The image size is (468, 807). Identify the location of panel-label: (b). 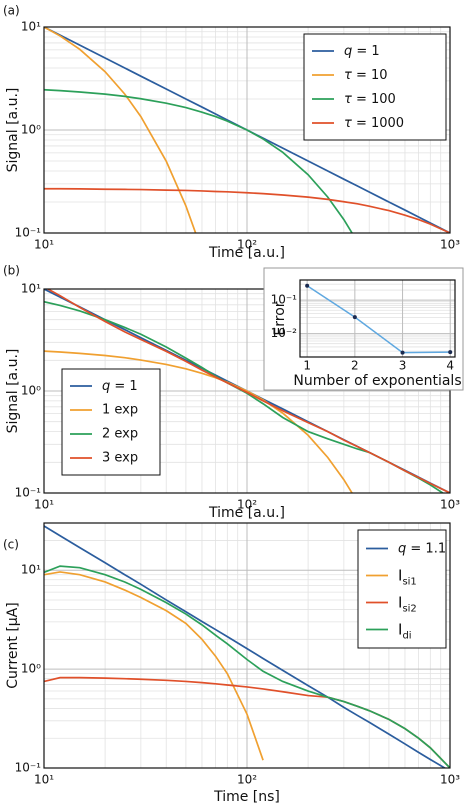
(11, 271).